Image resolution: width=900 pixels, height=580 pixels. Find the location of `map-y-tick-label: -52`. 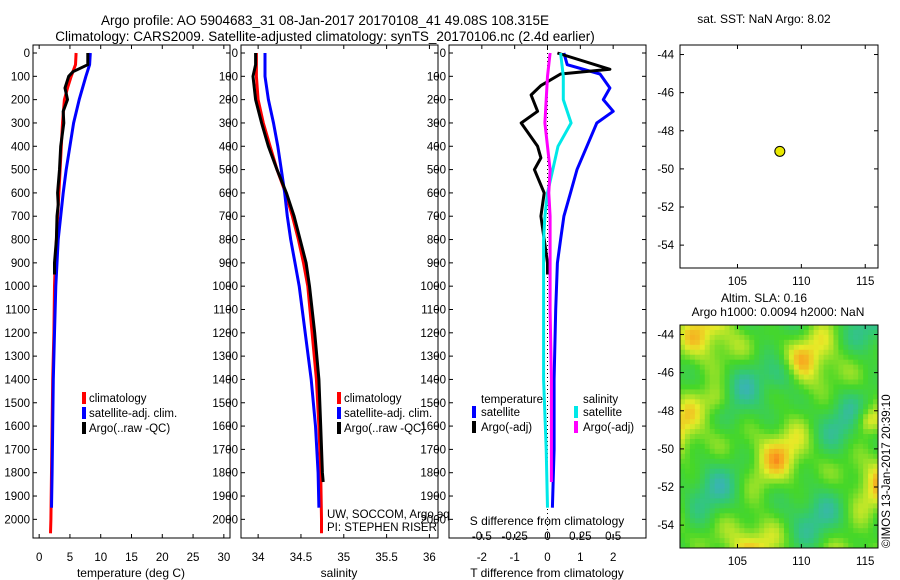

map-y-tick-label: -52 is located at coordinates (665, 208).